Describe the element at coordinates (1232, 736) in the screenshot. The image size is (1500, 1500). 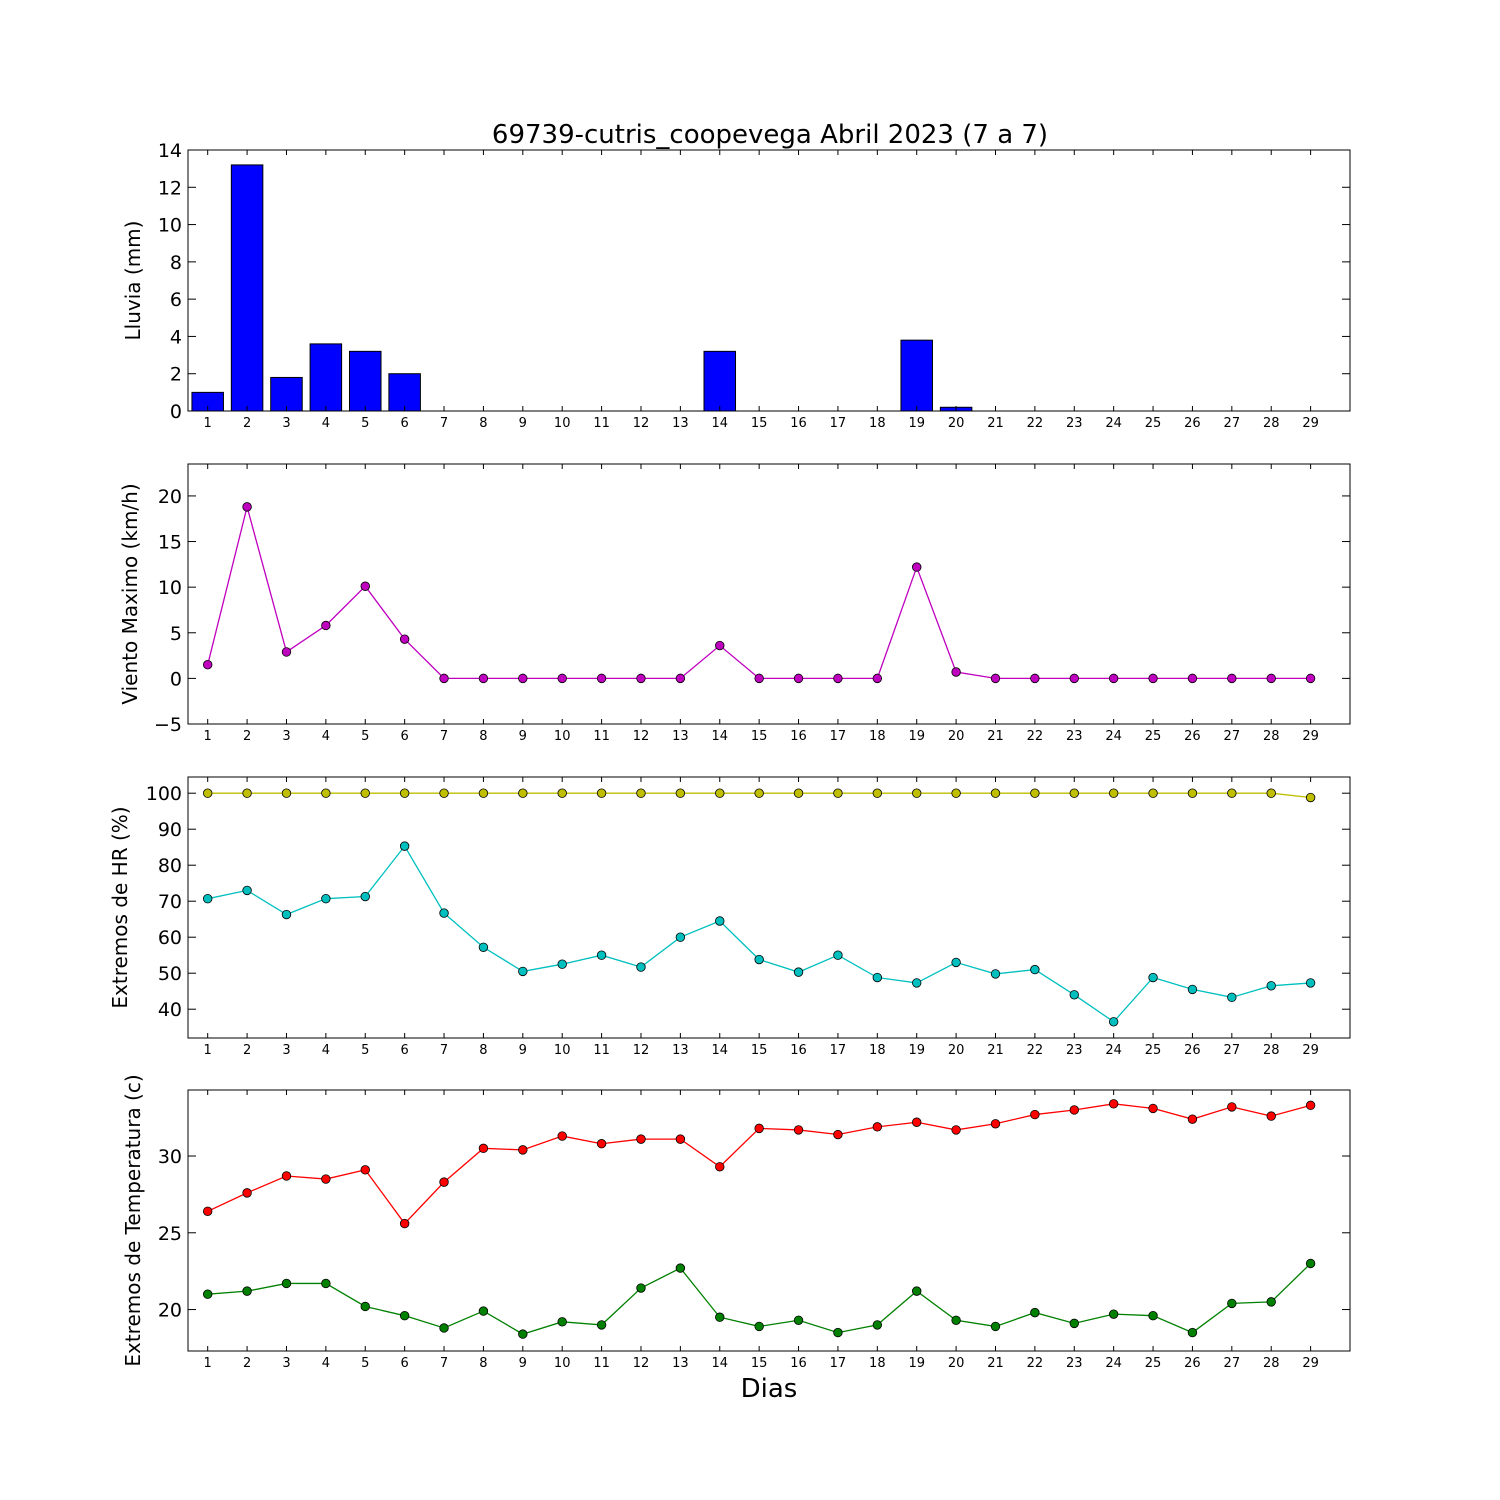
I see `x-tick-label: 27` at that location.